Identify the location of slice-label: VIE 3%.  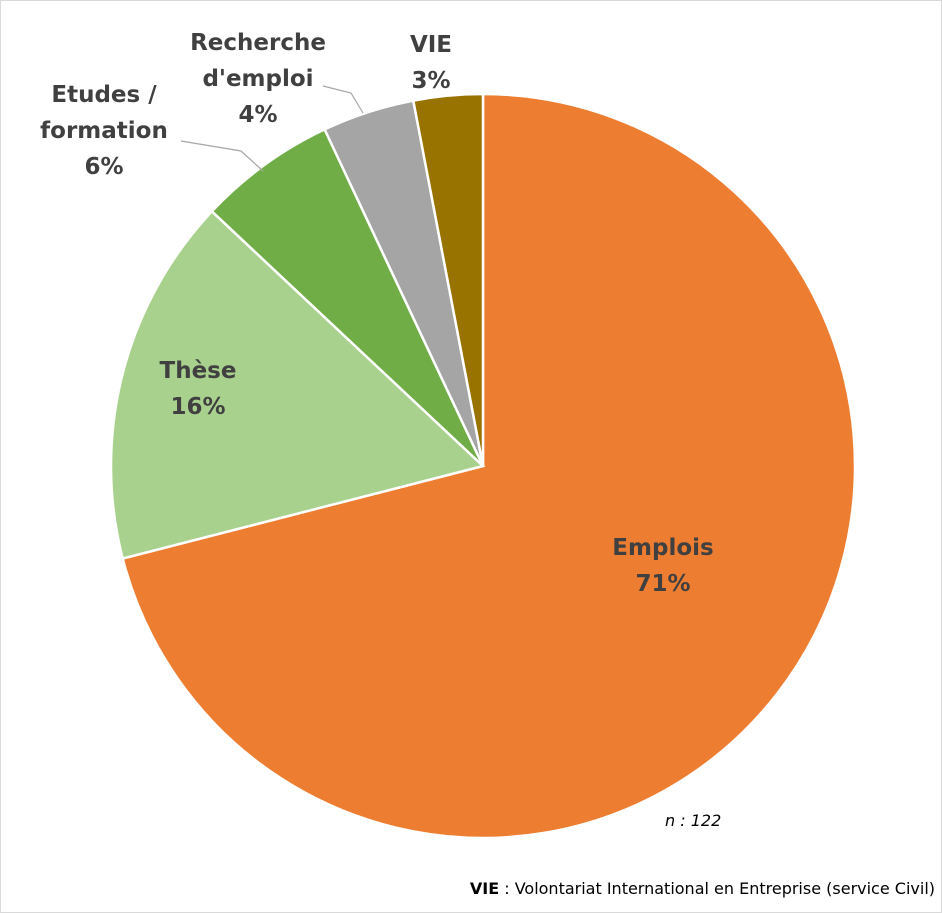
(431, 63).